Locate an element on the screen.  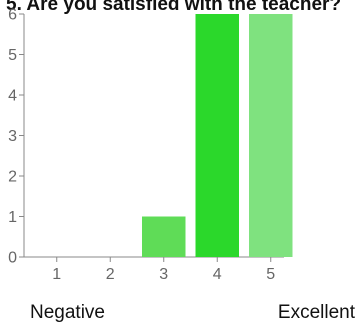
x-tick-label: 2 is located at coordinates (110, 274).